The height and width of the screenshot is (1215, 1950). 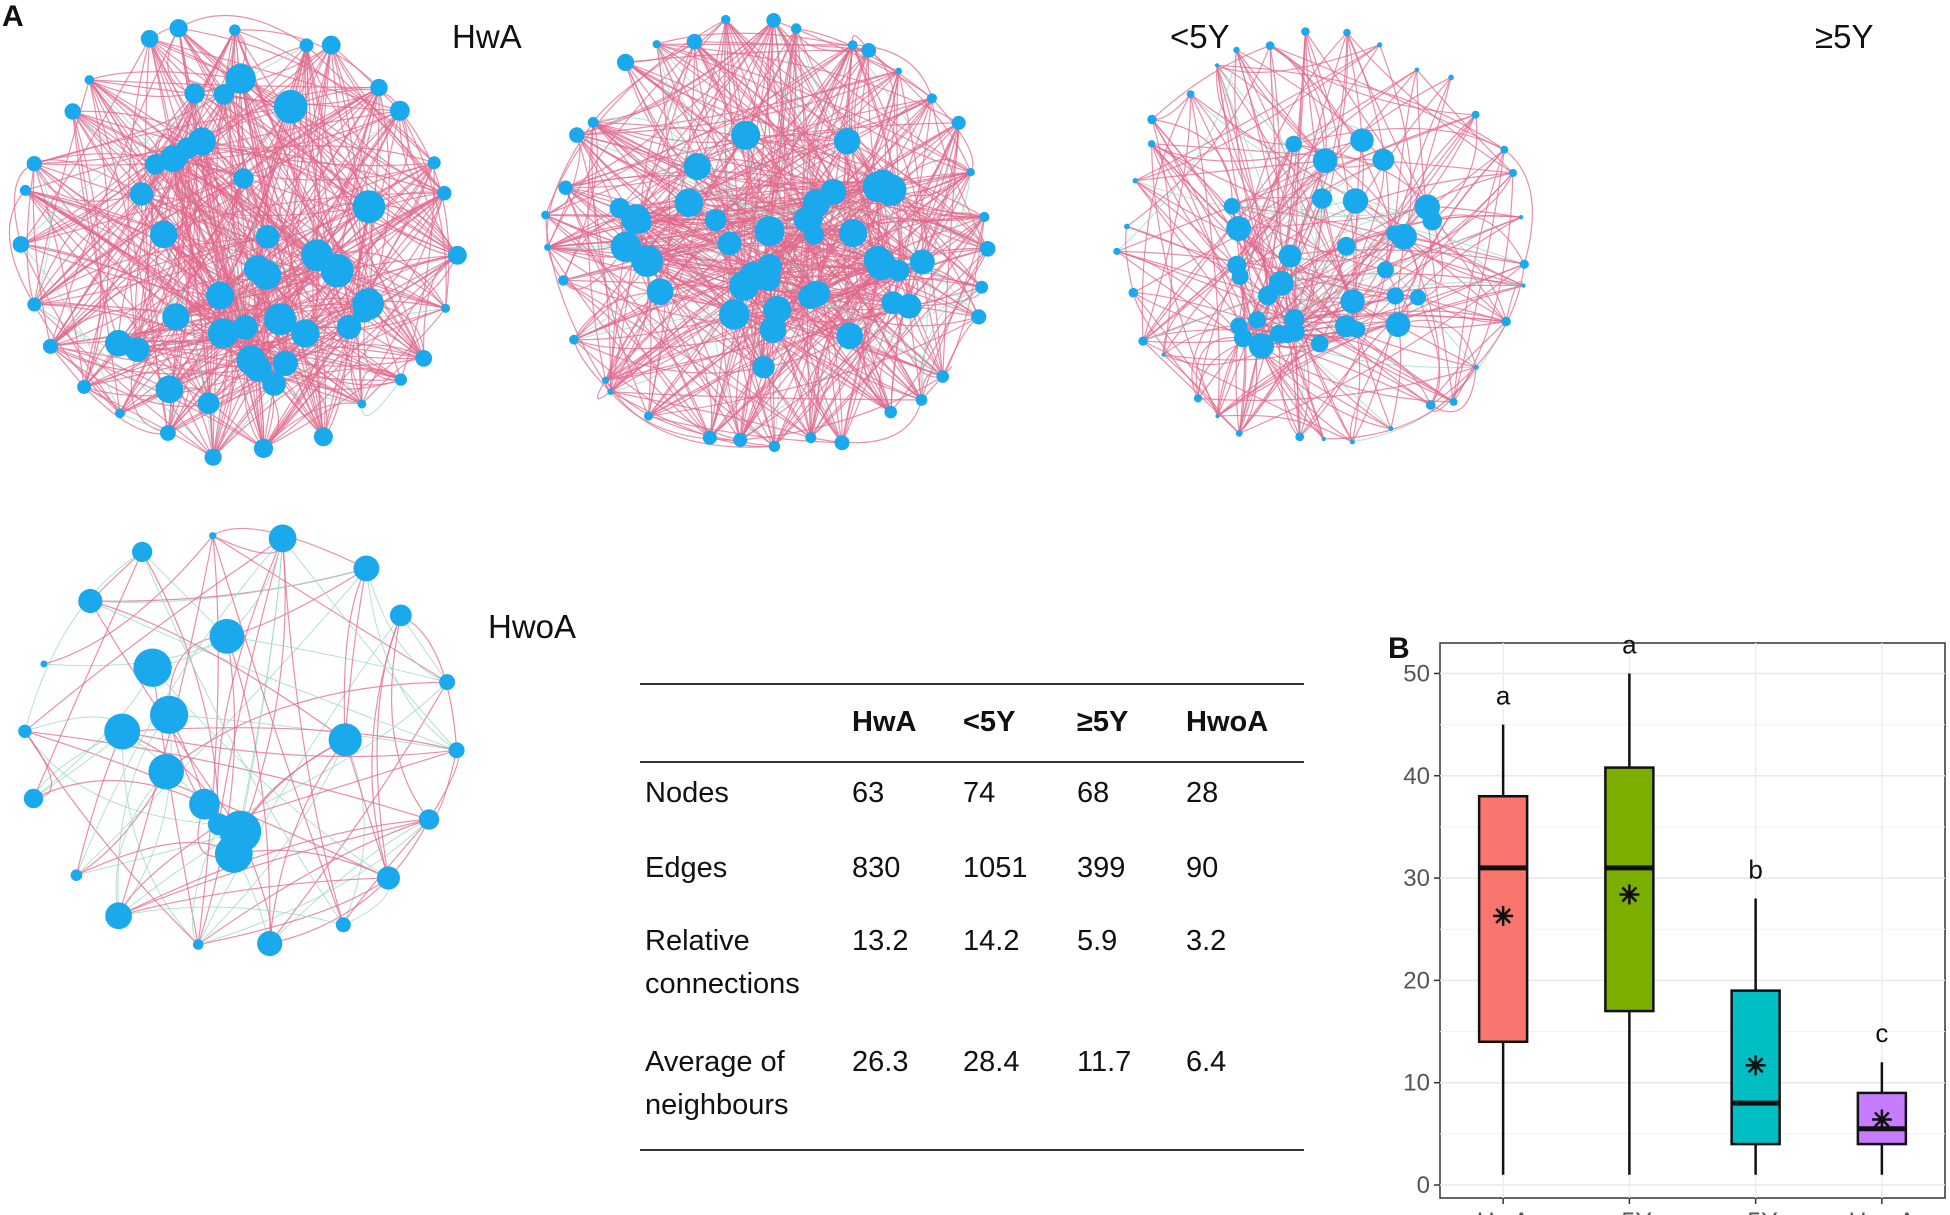 What do you see at coordinates (989, 722) in the screenshot?
I see `table-header-lt5y: <5Y` at bounding box center [989, 722].